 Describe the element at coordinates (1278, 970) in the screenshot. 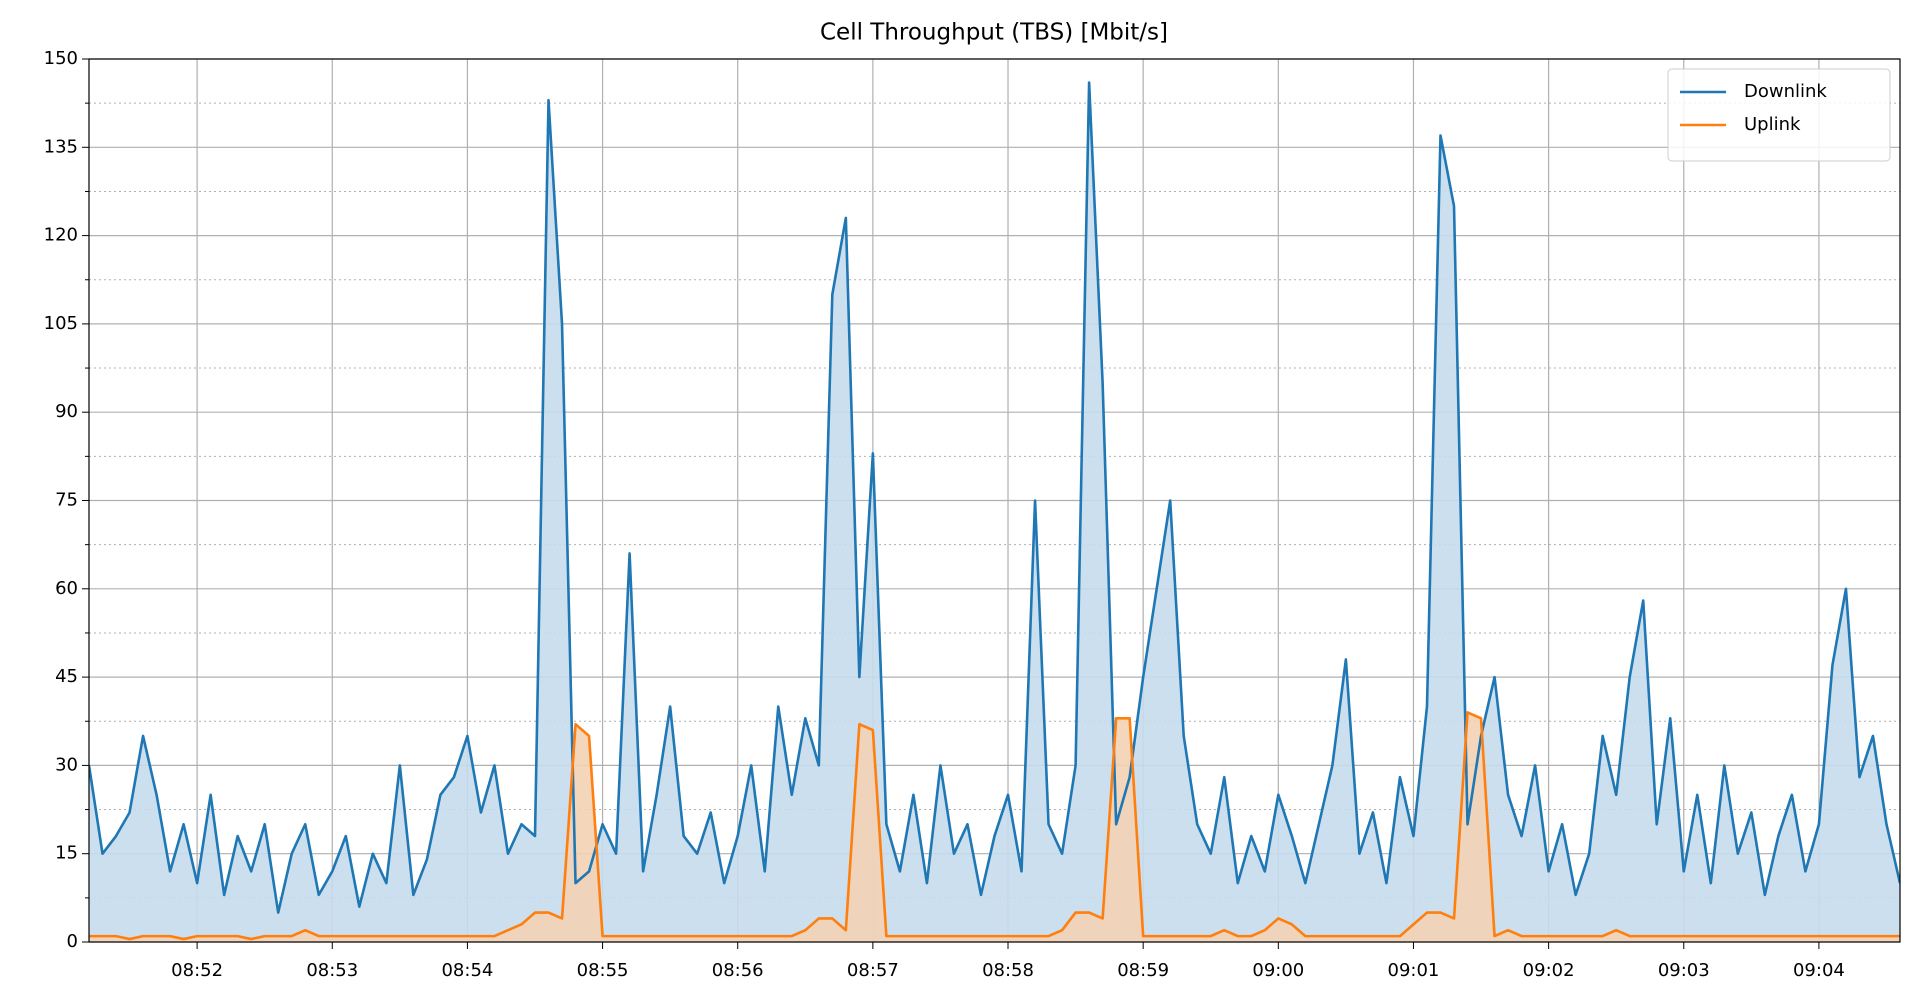

I see `x-tick-label: 09:00` at that location.